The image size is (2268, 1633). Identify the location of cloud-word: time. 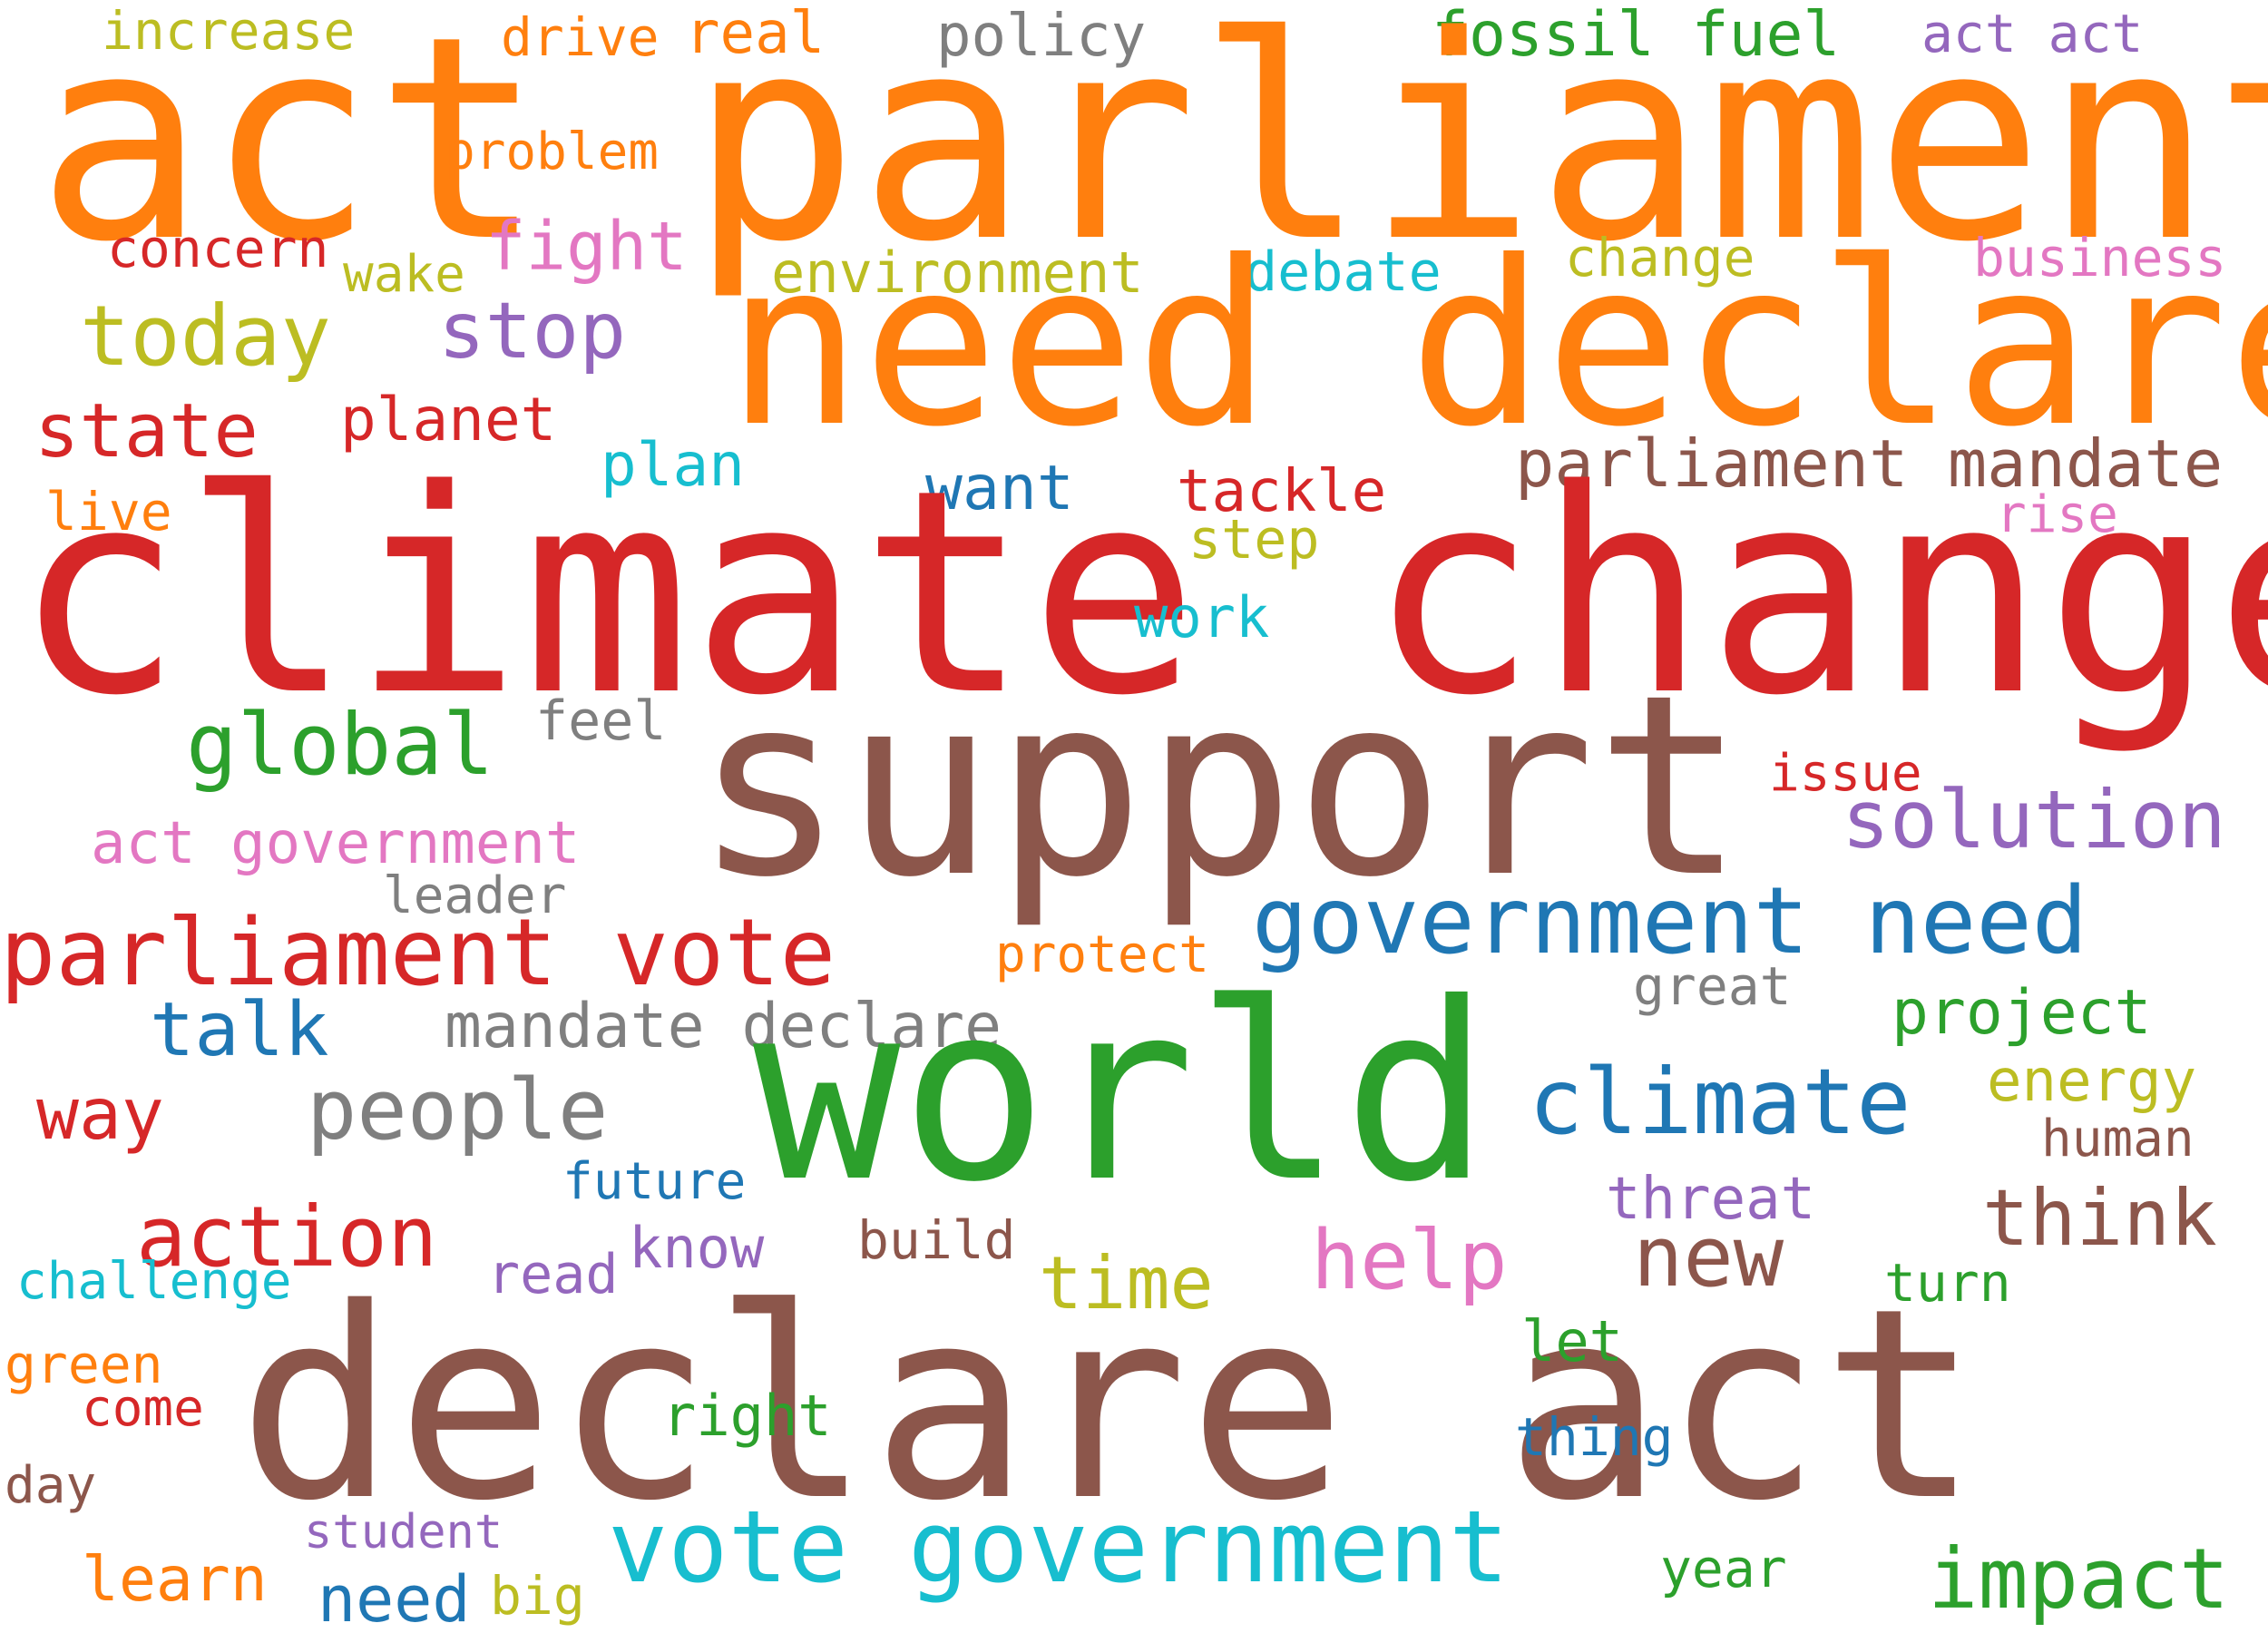
(1126, 1283).